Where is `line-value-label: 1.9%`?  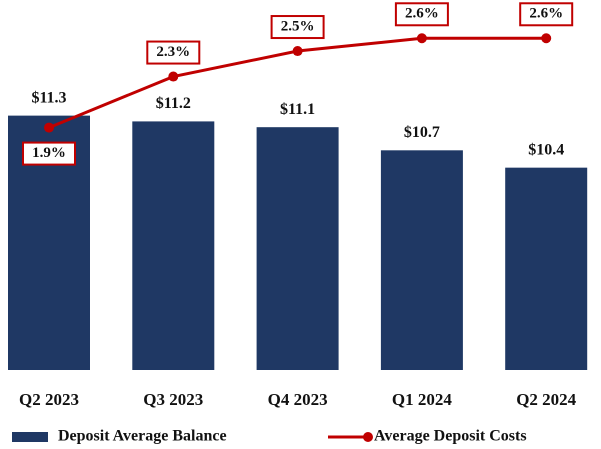
line-value-label: 1.9% is located at coordinates (49, 153).